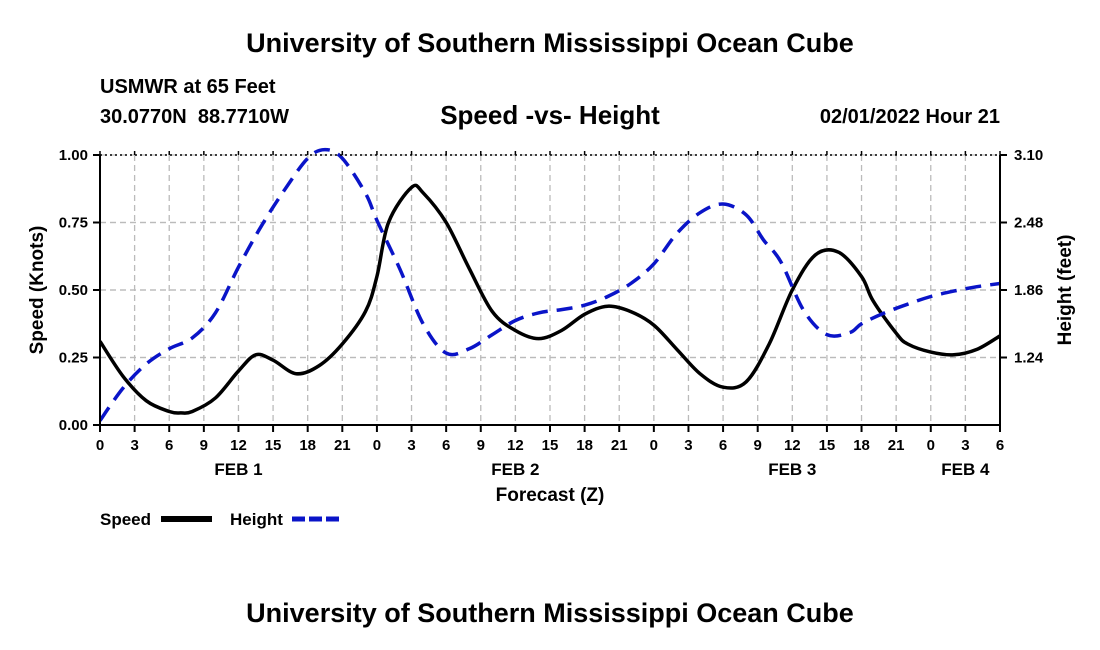  What do you see at coordinates (73, 223) in the screenshot?
I see `y-tick-label: 0.75` at bounding box center [73, 223].